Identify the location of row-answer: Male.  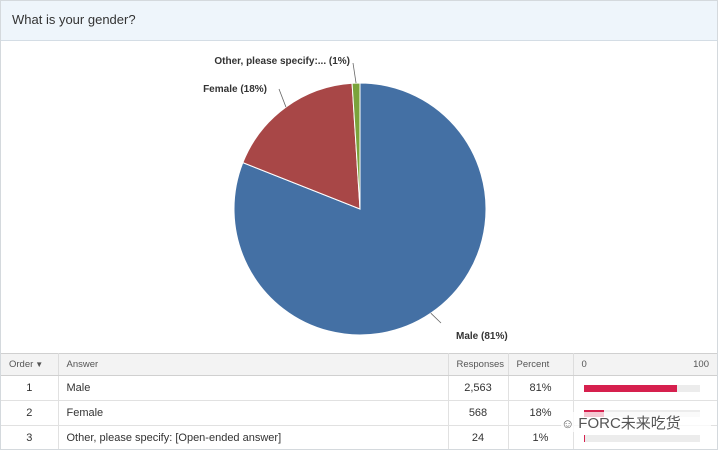
(253, 388).